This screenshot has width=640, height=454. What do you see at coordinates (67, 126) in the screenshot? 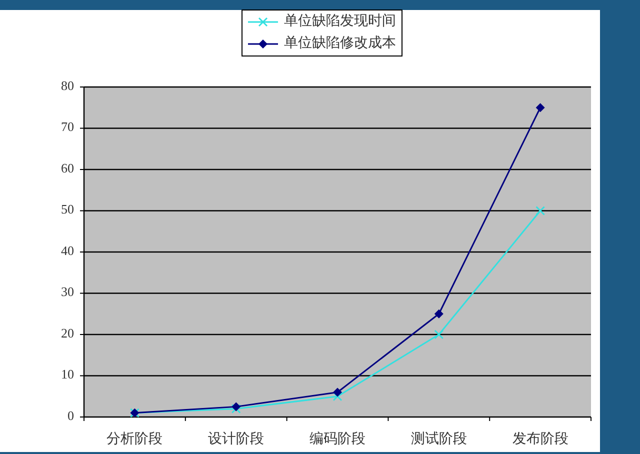
I see `y-tick-label: 70` at bounding box center [67, 126].